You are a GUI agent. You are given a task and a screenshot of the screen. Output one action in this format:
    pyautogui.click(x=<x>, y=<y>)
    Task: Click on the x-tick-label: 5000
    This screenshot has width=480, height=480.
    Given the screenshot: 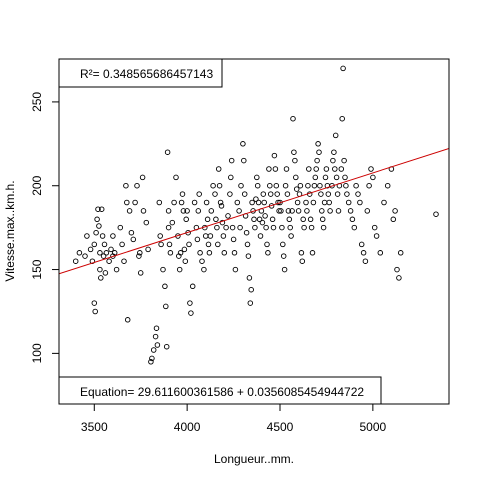 What is the action you would take?
    pyautogui.click(x=373, y=427)
    